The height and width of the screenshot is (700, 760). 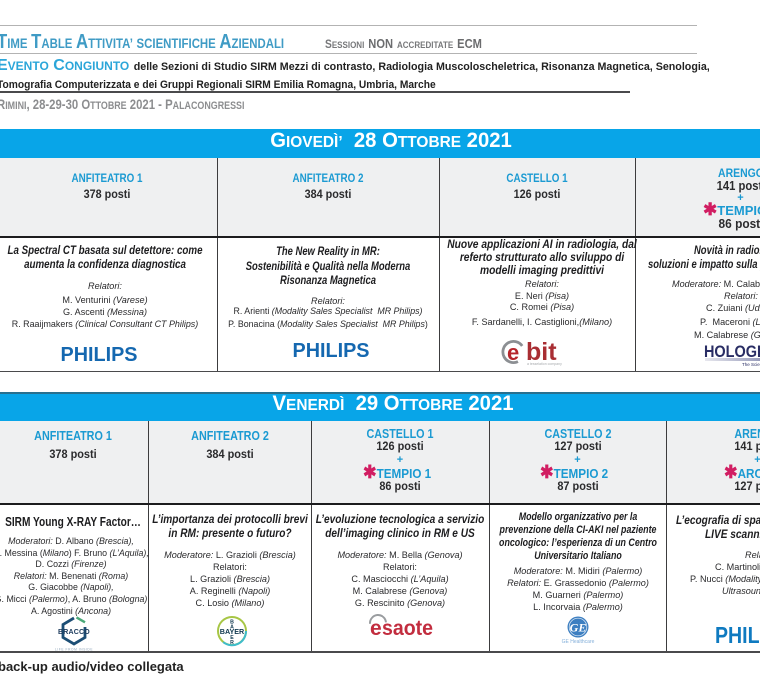 What do you see at coordinates (232, 638) in the screenshot?
I see `svg-text: E` at bounding box center [232, 638].